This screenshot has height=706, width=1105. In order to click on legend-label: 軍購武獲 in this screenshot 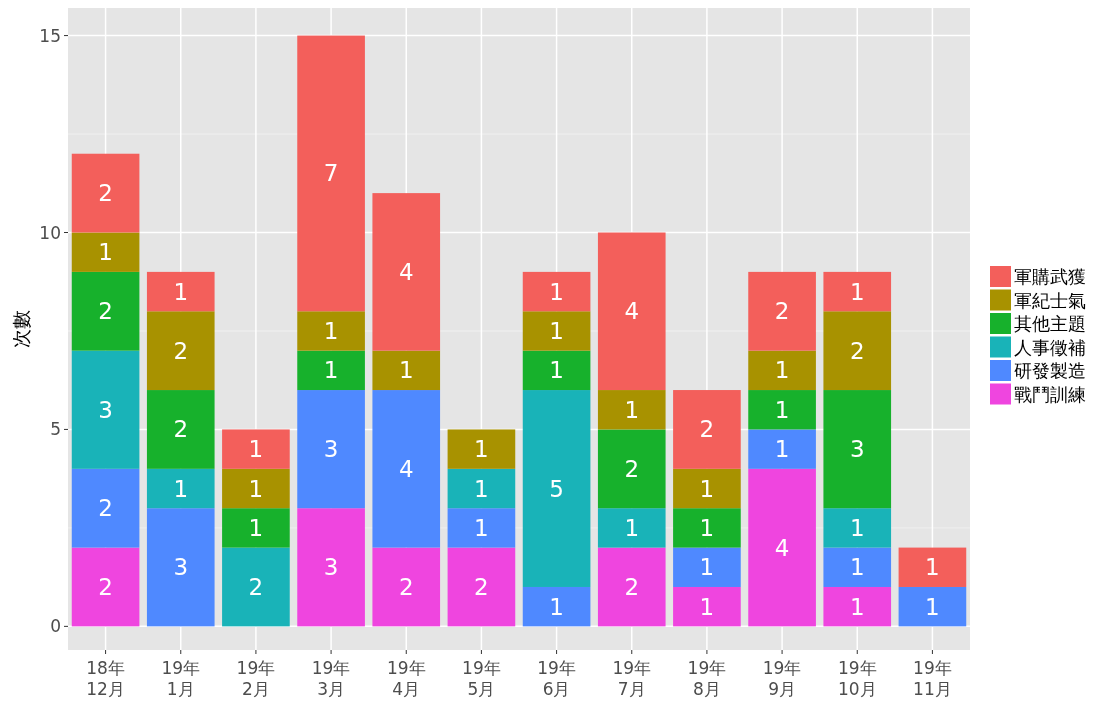, I will do `click(1050, 276)`.